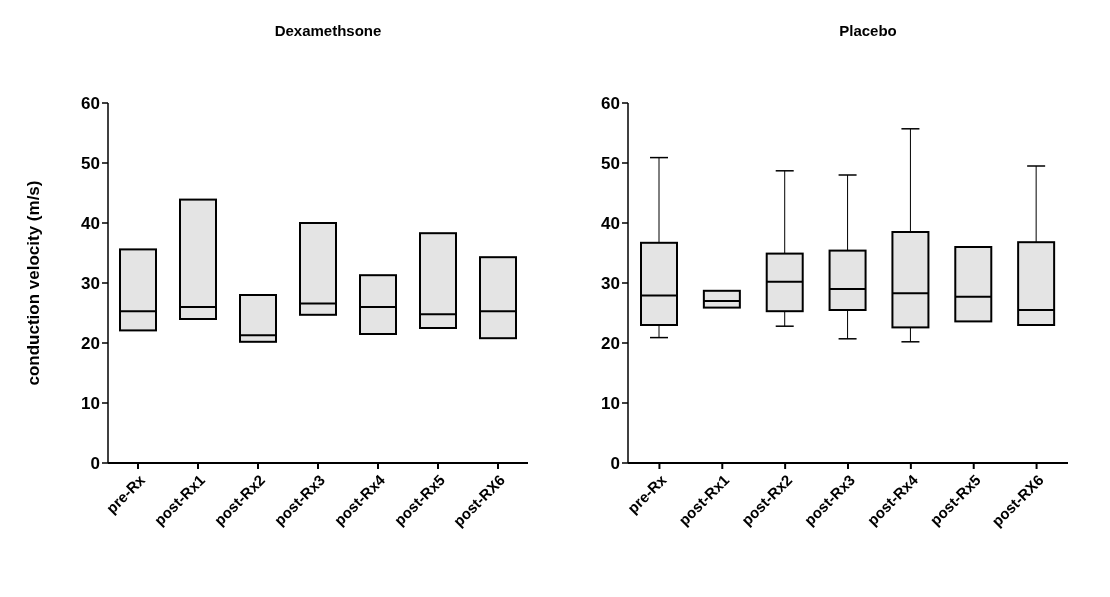  What do you see at coordinates (868, 30) in the screenshot?
I see `chart-title: Placebo` at bounding box center [868, 30].